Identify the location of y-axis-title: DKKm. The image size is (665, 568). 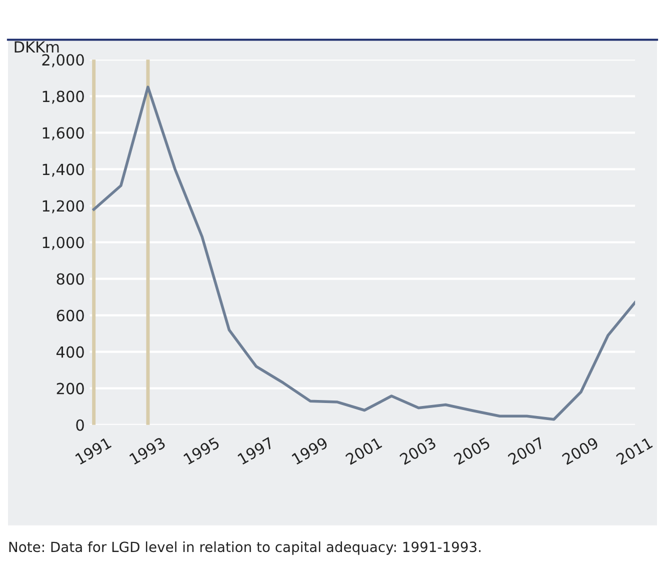
(36, 46).